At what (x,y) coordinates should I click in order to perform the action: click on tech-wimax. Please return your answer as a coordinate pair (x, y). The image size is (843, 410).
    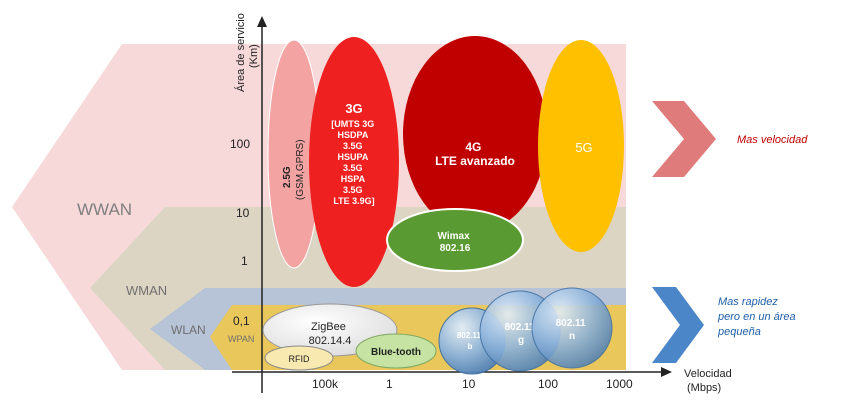
    Looking at the image, I should click on (455, 240).